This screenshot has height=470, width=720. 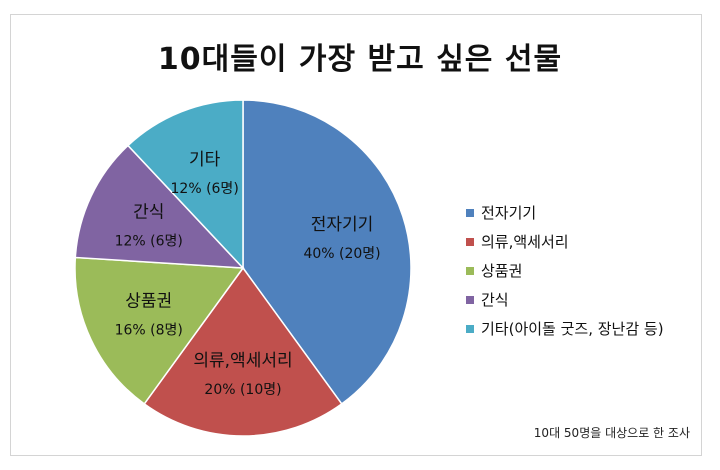 I want to click on legend-label: 전자기기, so click(x=509, y=213).